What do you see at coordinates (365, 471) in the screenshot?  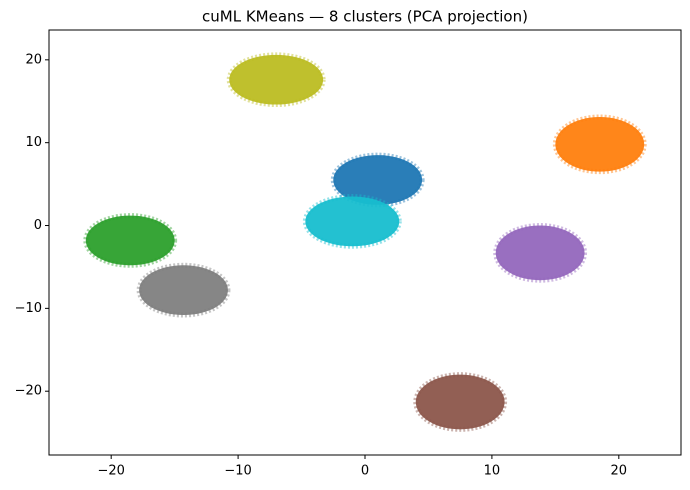 I see `x-tick-label: 0` at bounding box center [365, 471].